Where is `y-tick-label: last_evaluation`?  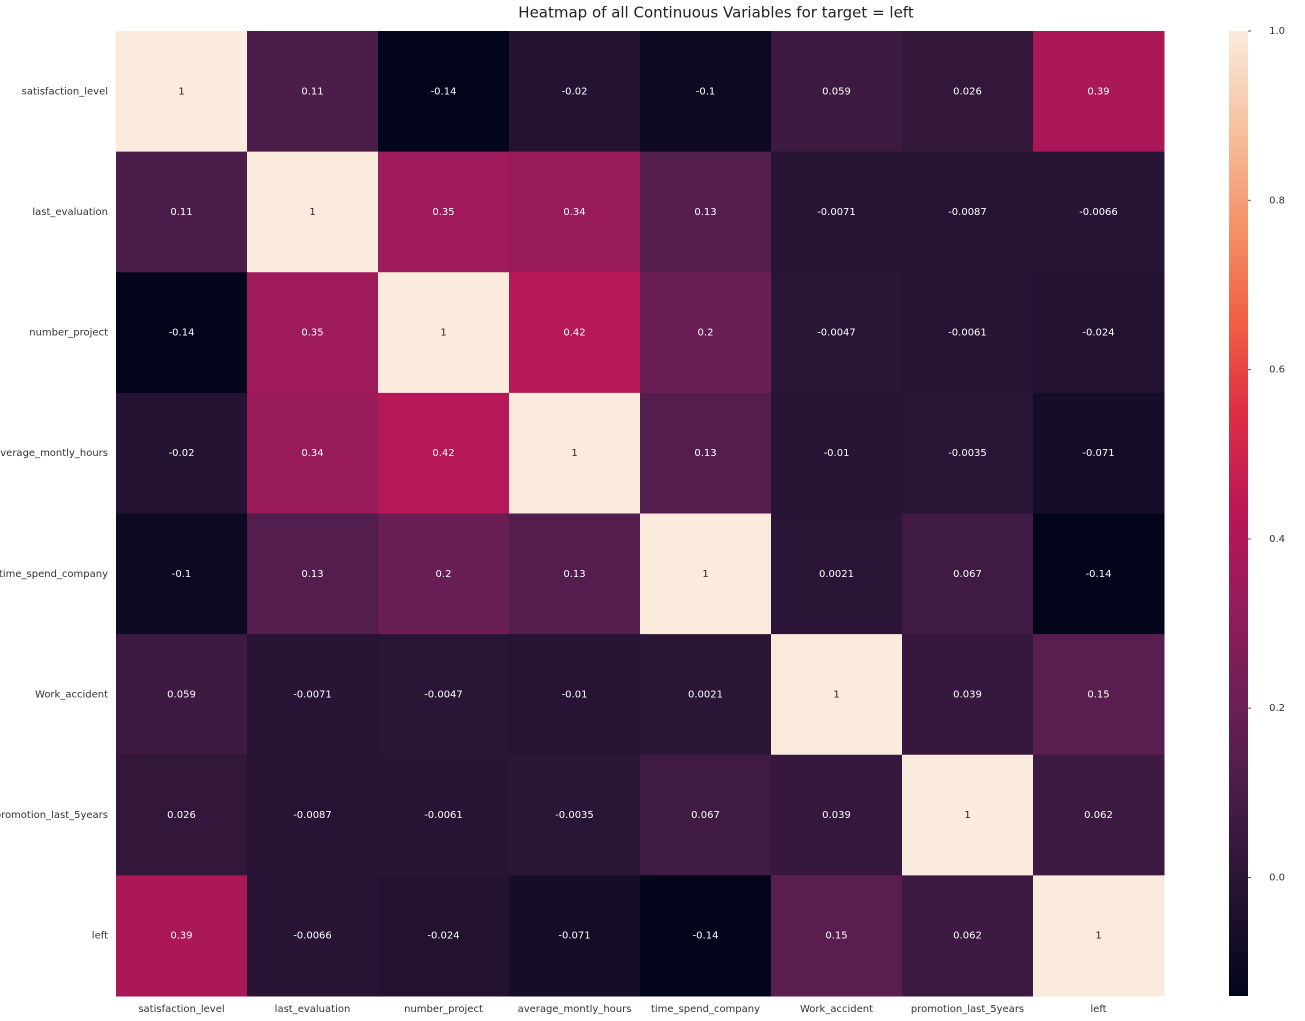 y-tick-label: last_evaluation is located at coordinates (70, 212).